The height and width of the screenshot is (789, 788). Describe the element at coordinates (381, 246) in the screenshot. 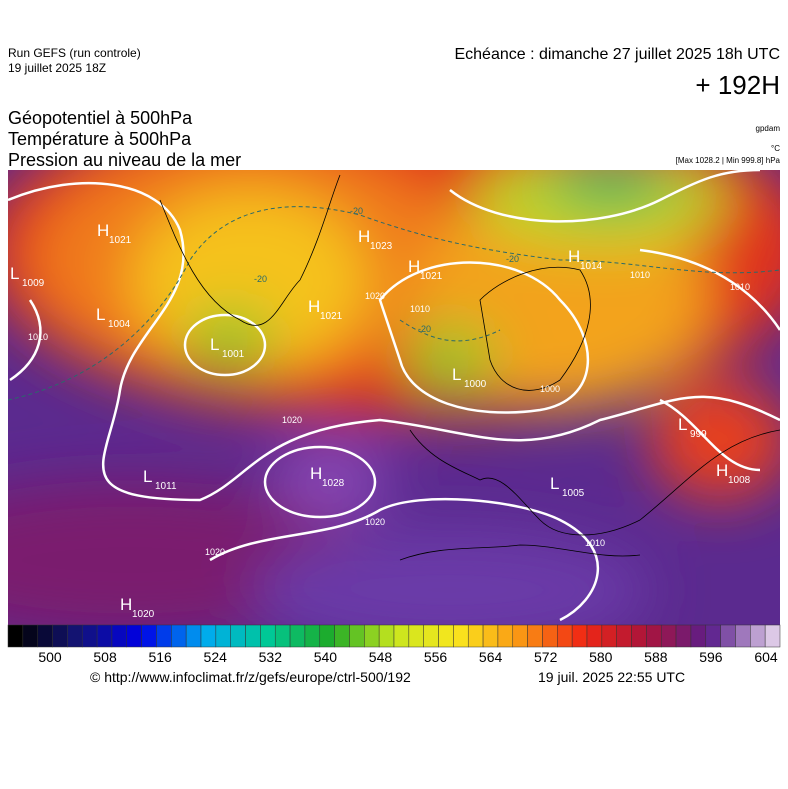

I see `center-value: 1023` at that location.